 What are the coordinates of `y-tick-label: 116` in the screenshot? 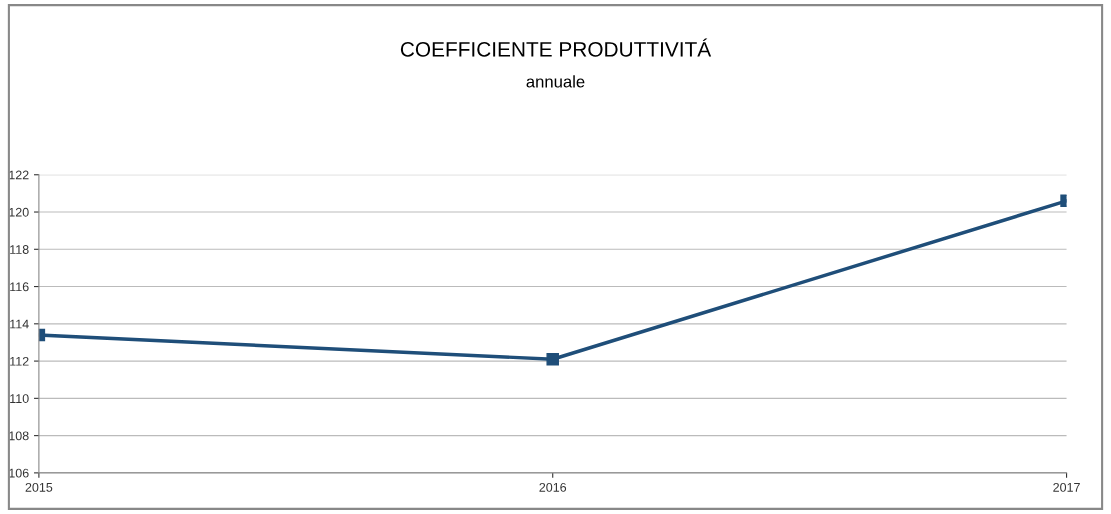 It's located at (19, 287).